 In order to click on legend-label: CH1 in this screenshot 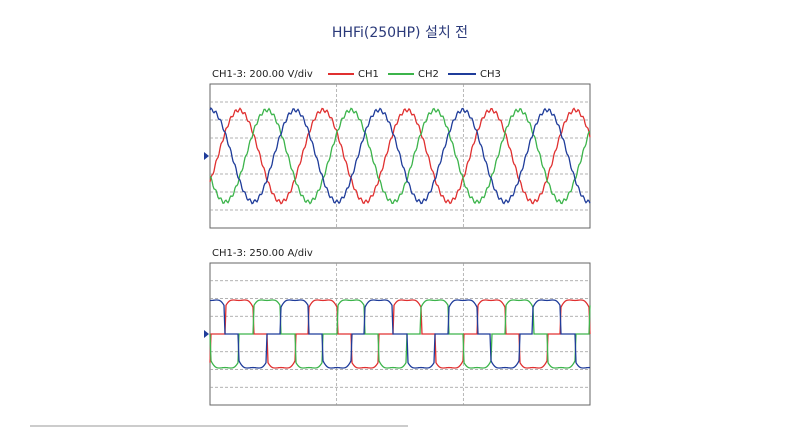, I will do `click(368, 74)`.